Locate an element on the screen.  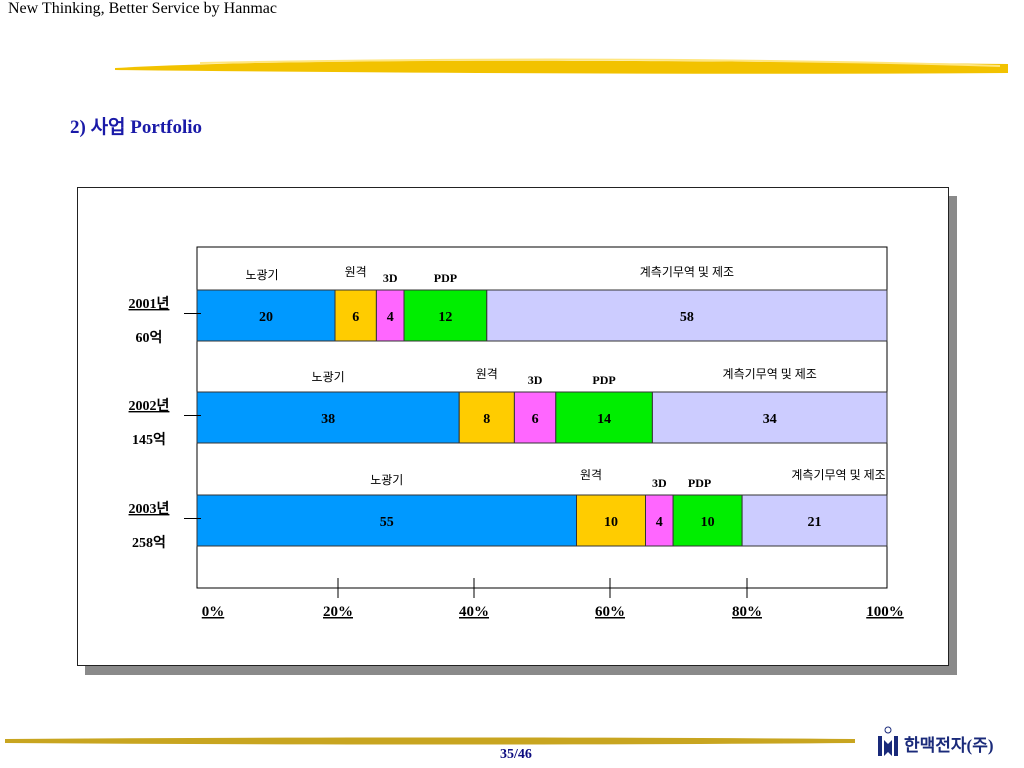
segment-value-label: 58 is located at coordinates (687, 317).